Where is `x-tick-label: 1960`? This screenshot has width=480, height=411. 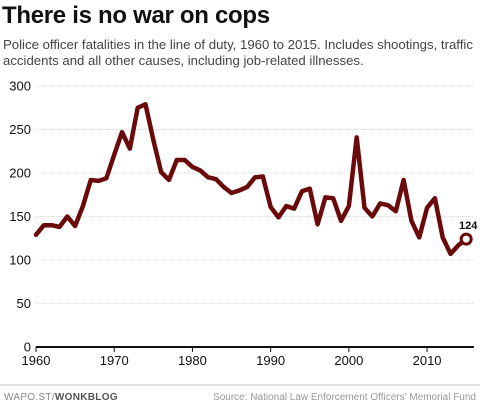
x-tick-label: 1960 is located at coordinates (36, 360).